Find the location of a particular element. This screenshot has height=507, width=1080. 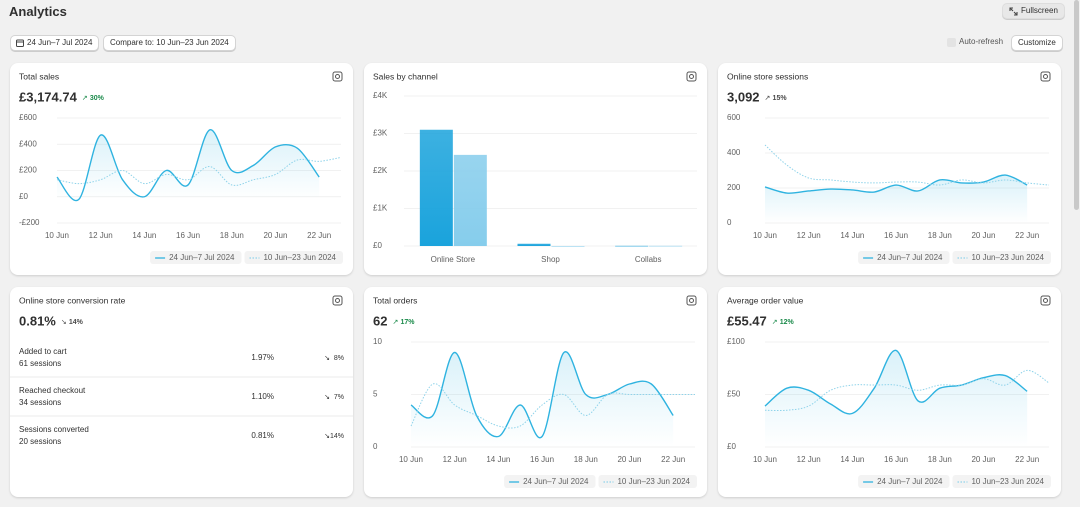

button-label: Customize is located at coordinates (1037, 42).